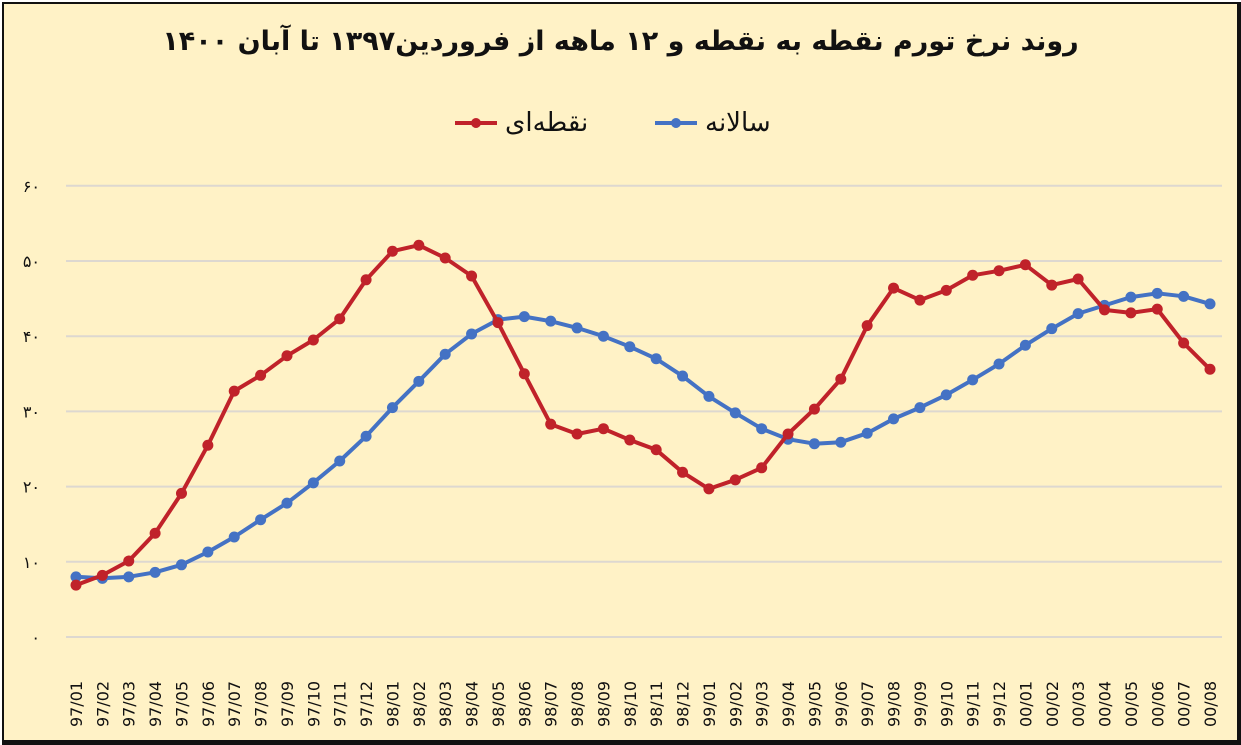  What do you see at coordinates (102, 704) in the screenshot?
I see `x-tick-label: 97/02` at bounding box center [102, 704].